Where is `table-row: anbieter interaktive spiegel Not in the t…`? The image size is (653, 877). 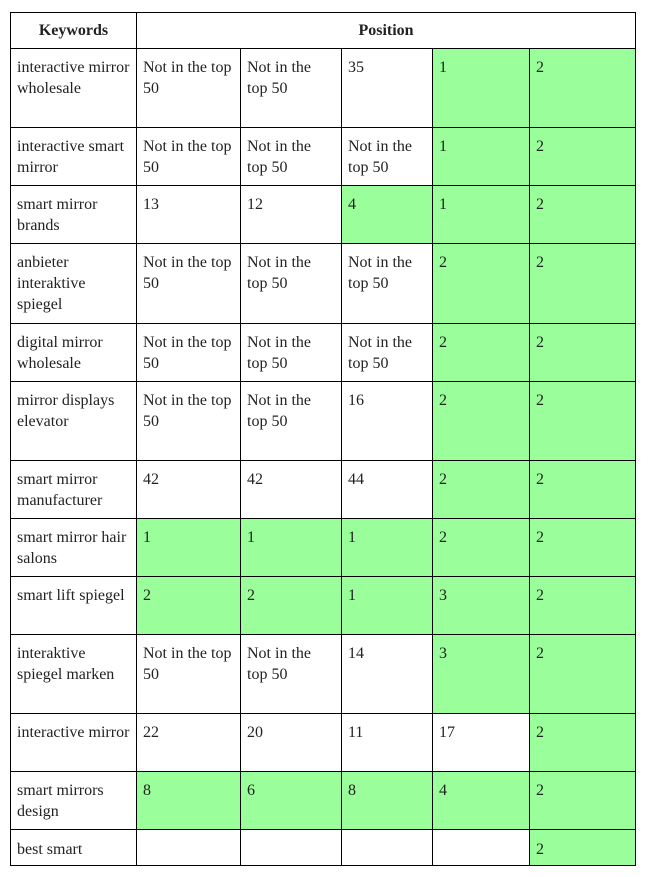 table-row: anbieter interaktive spiegel Not in the t… is located at coordinates (323, 283).